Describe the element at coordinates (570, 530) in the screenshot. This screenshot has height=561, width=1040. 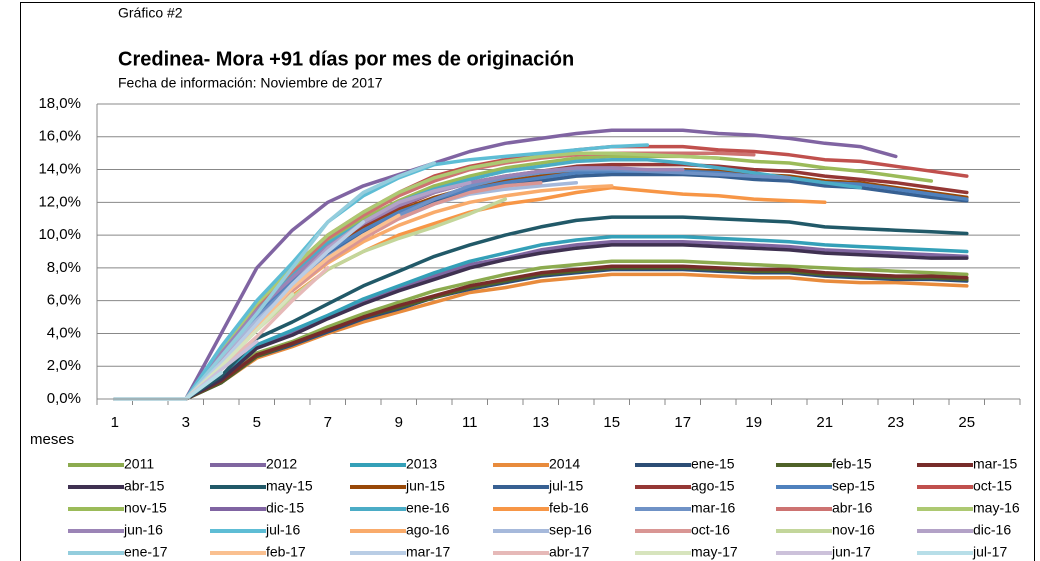
I see `legend-label: sep-16` at that location.